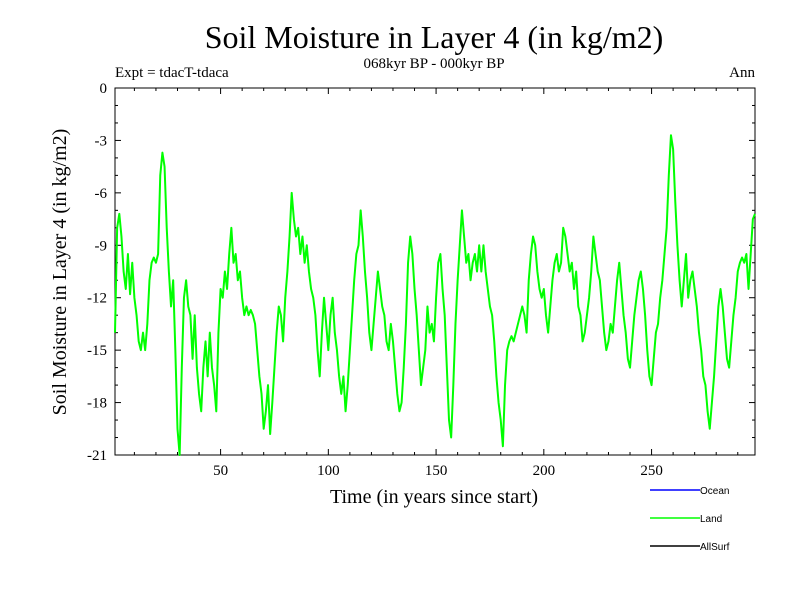  What do you see at coordinates (101, 194) in the screenshot?
I see `y-tick-label: -6` at bounding box center [101, 194].